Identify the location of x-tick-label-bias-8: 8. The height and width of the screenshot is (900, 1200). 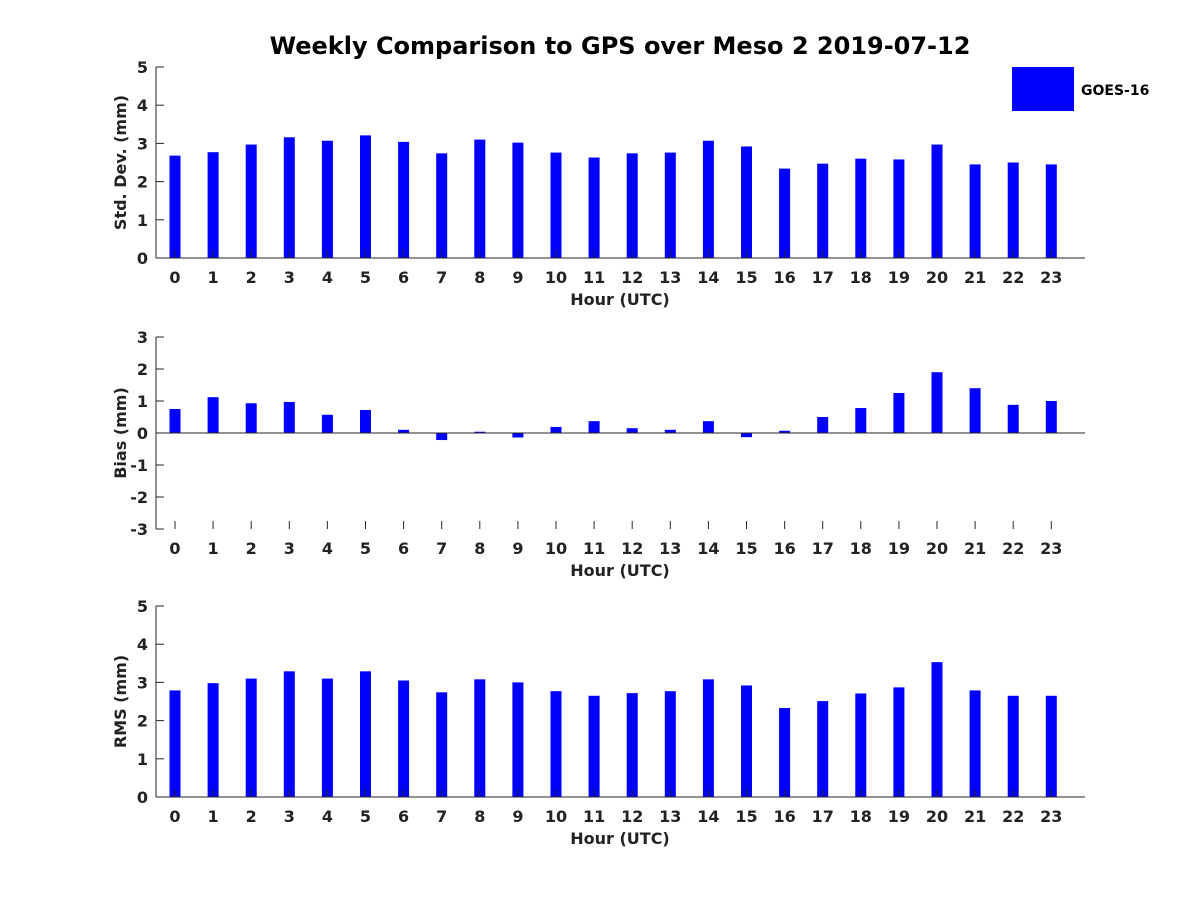
(479, 548).